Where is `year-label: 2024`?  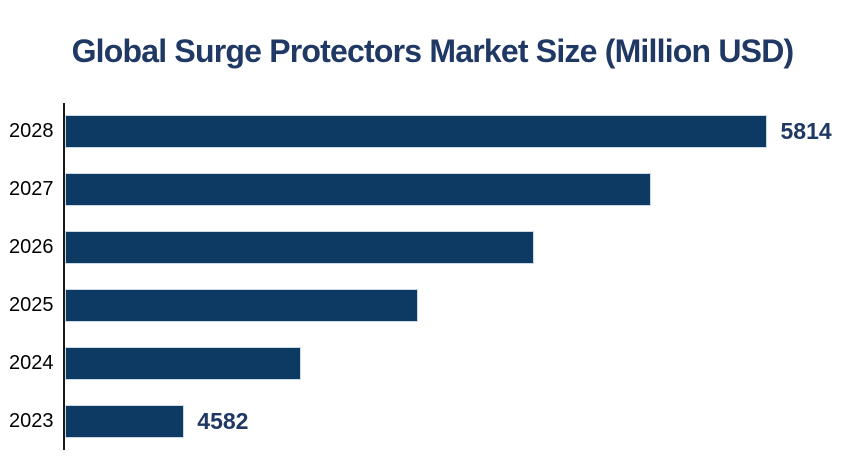
year-label: 2024 is located at coordinates (31, 362).